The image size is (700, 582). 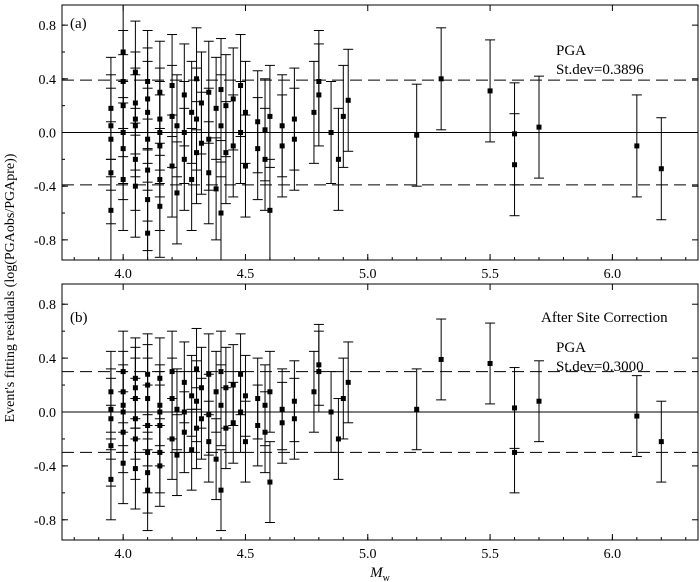 What do you see at coordinates (246, 274) in the screenshot?
I see `x-tick-label: 4.5` at bounding box center [246, 274].